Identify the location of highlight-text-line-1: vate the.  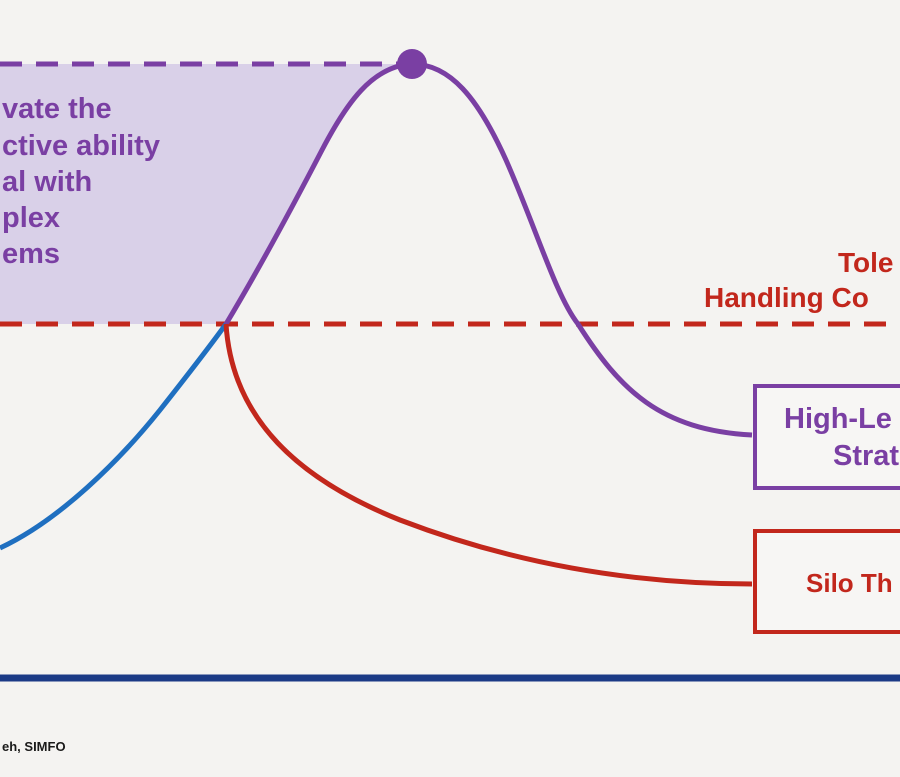
(57, 109).